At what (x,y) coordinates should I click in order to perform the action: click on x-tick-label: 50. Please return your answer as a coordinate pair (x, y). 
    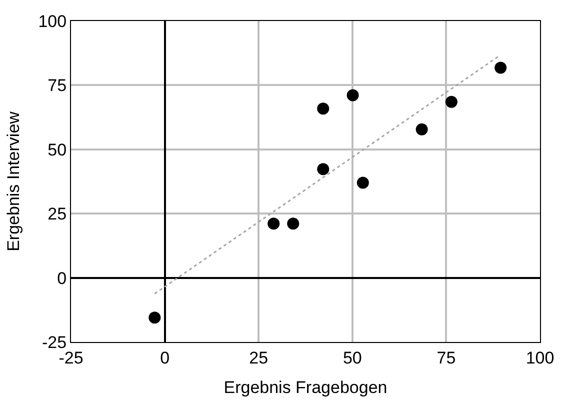
    Looking at the image, I should click on (352, 358).